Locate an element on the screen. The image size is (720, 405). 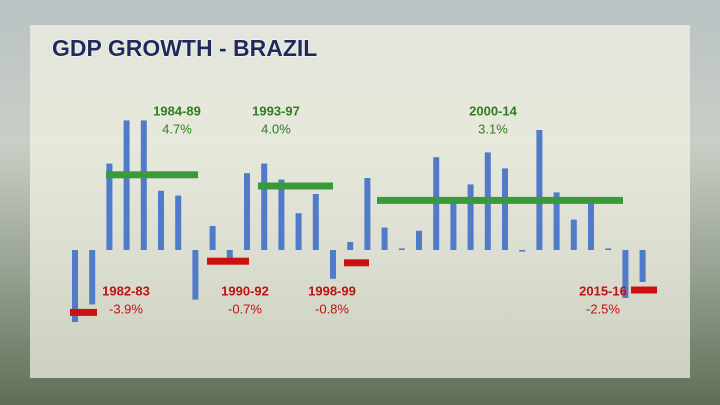
average-label: 4.7% is located at coordinates (177, 128).